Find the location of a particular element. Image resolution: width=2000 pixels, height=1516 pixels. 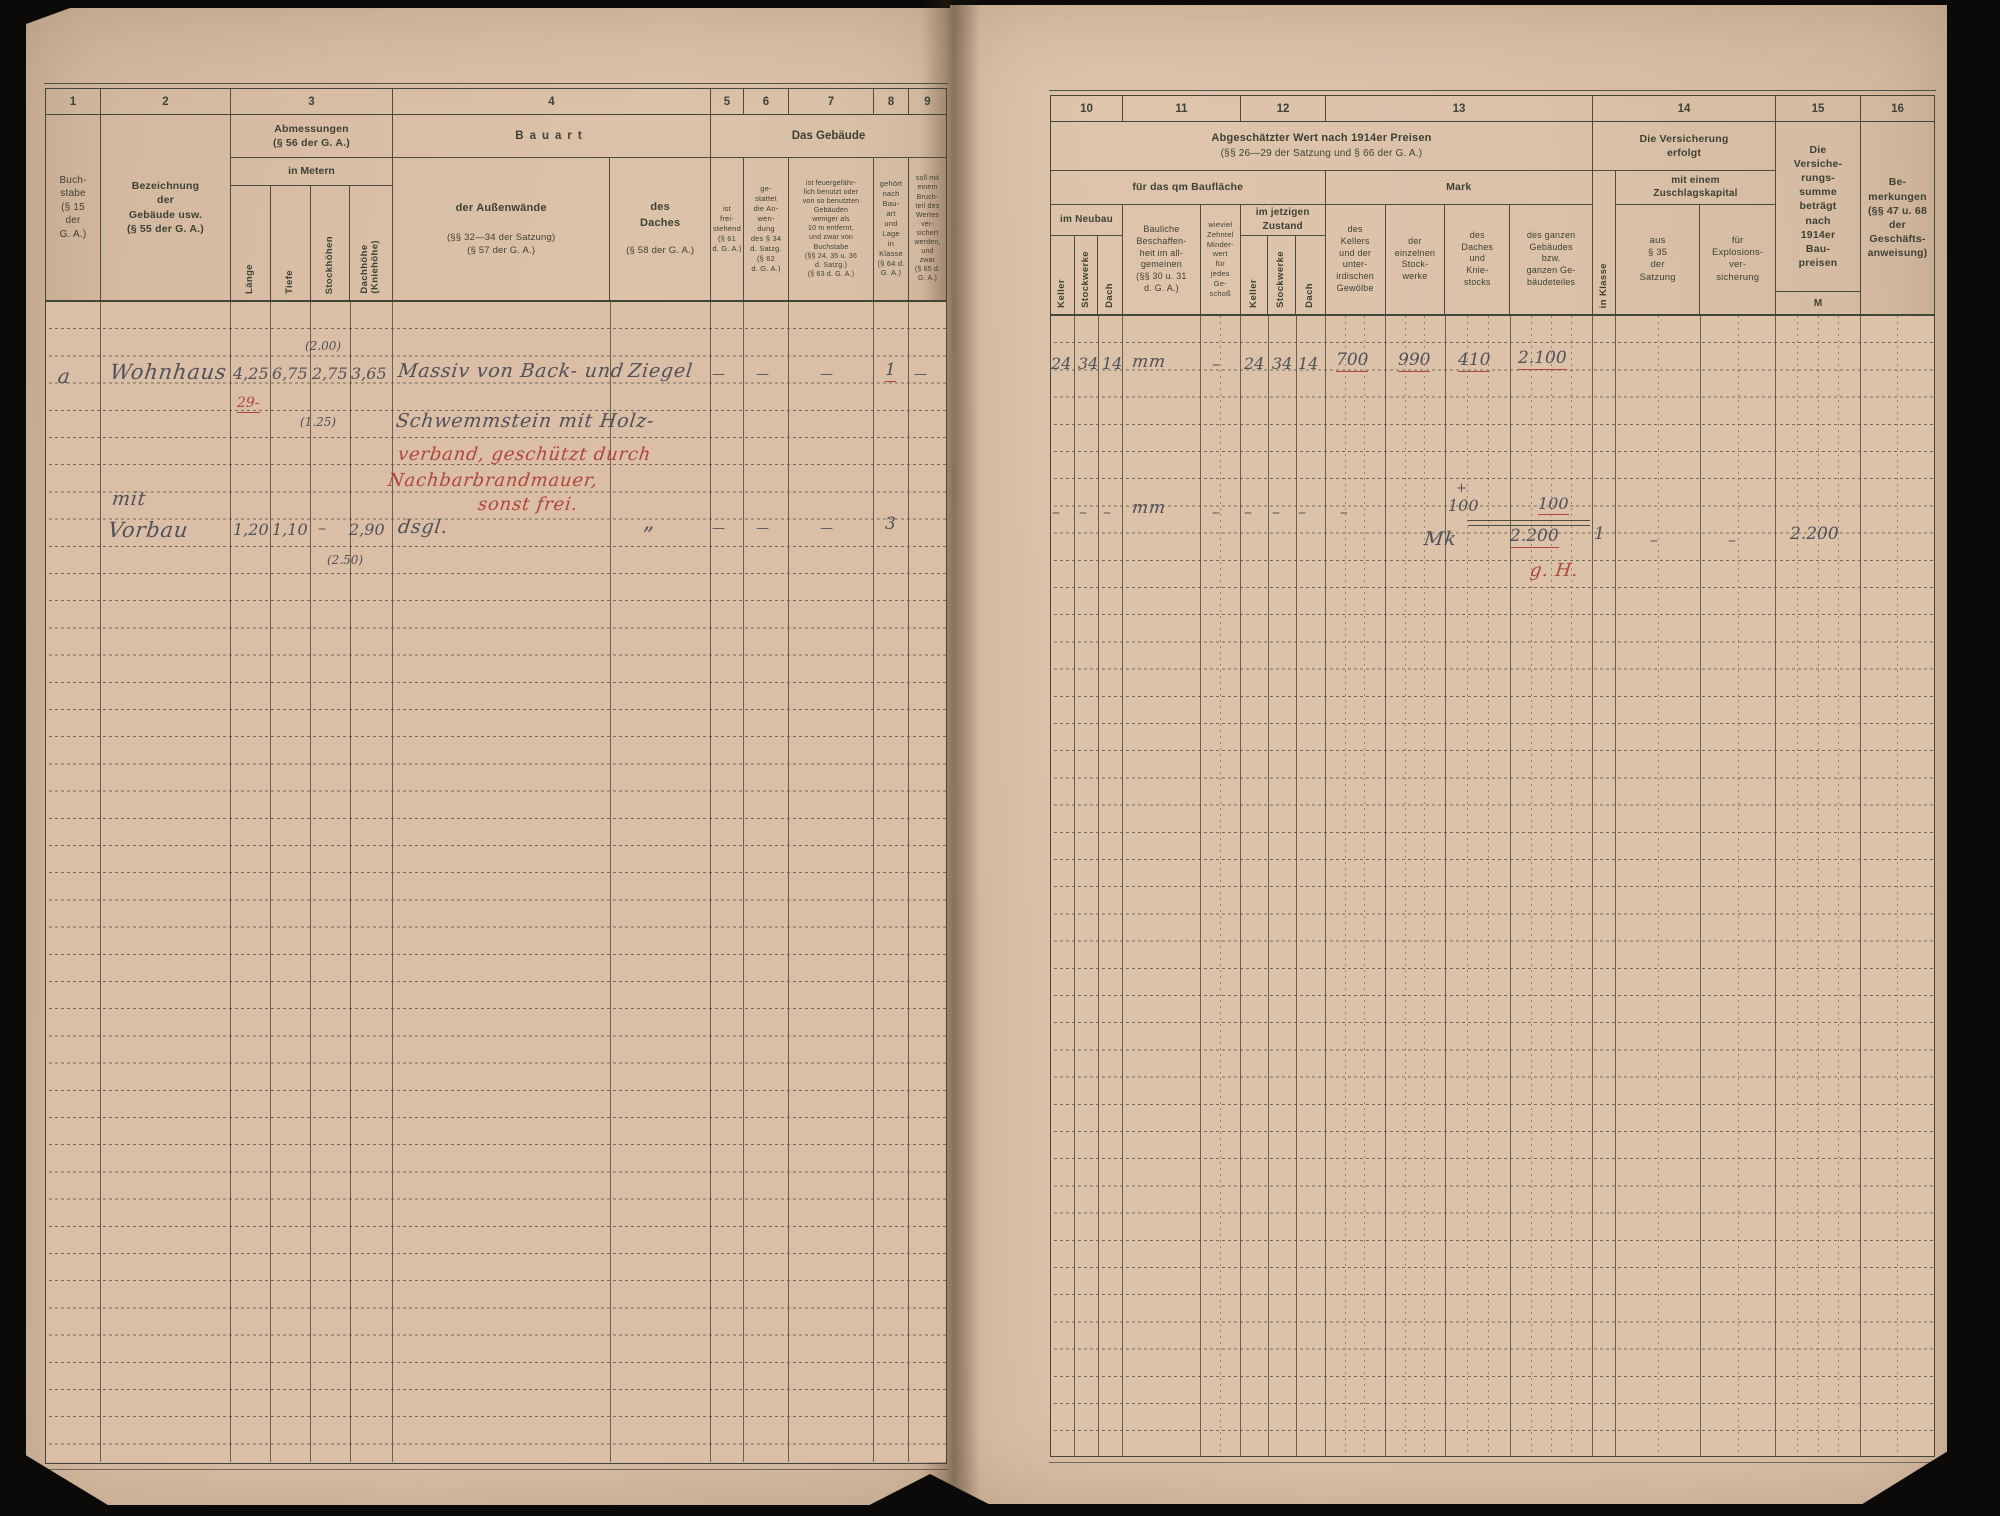

col-number-5: 5 is located at coordinates (727, 101).